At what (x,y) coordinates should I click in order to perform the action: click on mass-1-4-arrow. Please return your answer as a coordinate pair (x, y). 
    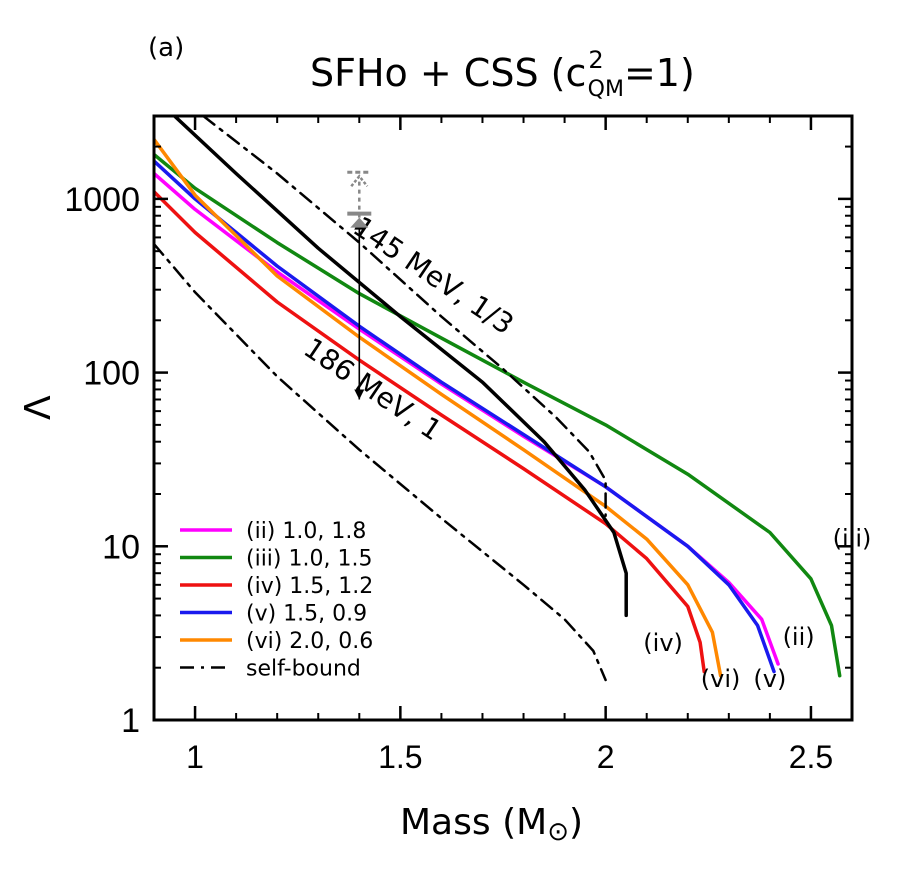
    Looking at the image, I should click on (359, 285).